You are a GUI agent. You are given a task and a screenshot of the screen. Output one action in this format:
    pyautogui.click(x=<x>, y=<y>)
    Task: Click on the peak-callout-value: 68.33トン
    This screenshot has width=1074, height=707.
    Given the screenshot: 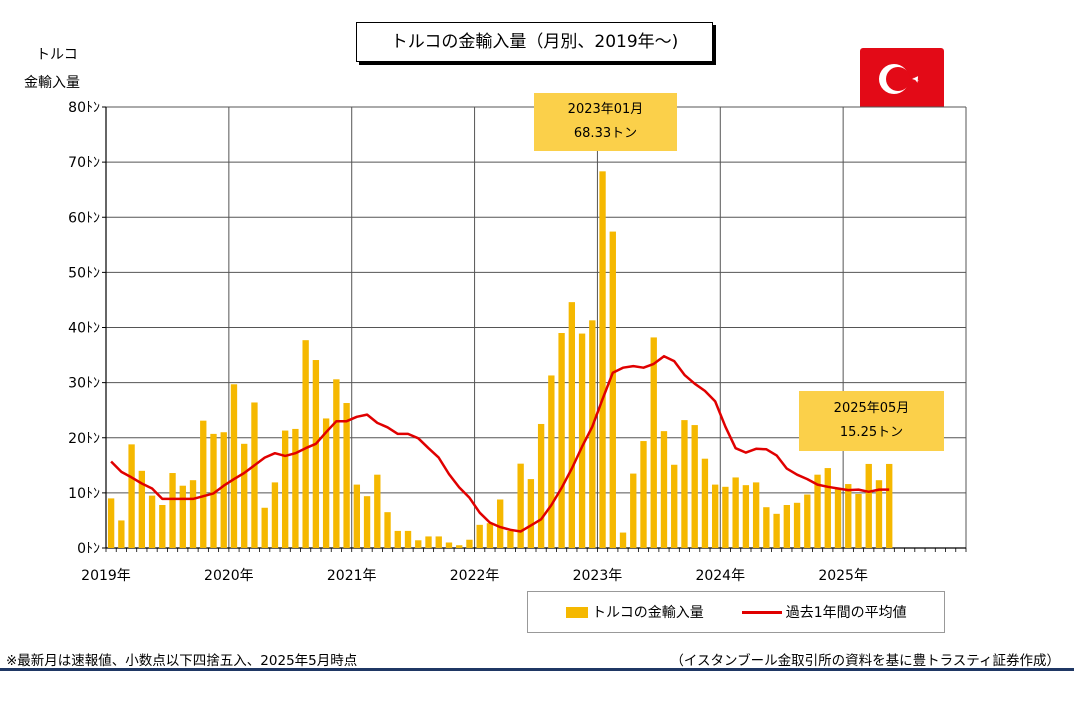 What is the action you would take?
    pyautogui.click(x=605, y=133)
    